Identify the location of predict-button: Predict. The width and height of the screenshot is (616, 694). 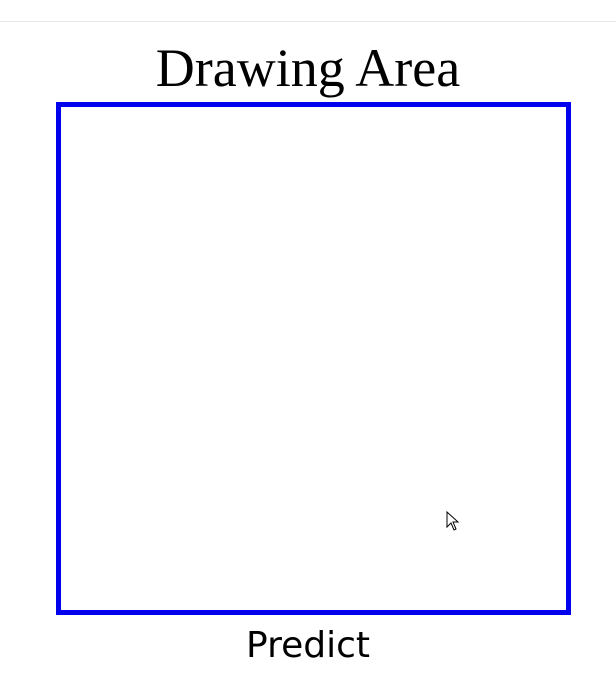
(308, 645).